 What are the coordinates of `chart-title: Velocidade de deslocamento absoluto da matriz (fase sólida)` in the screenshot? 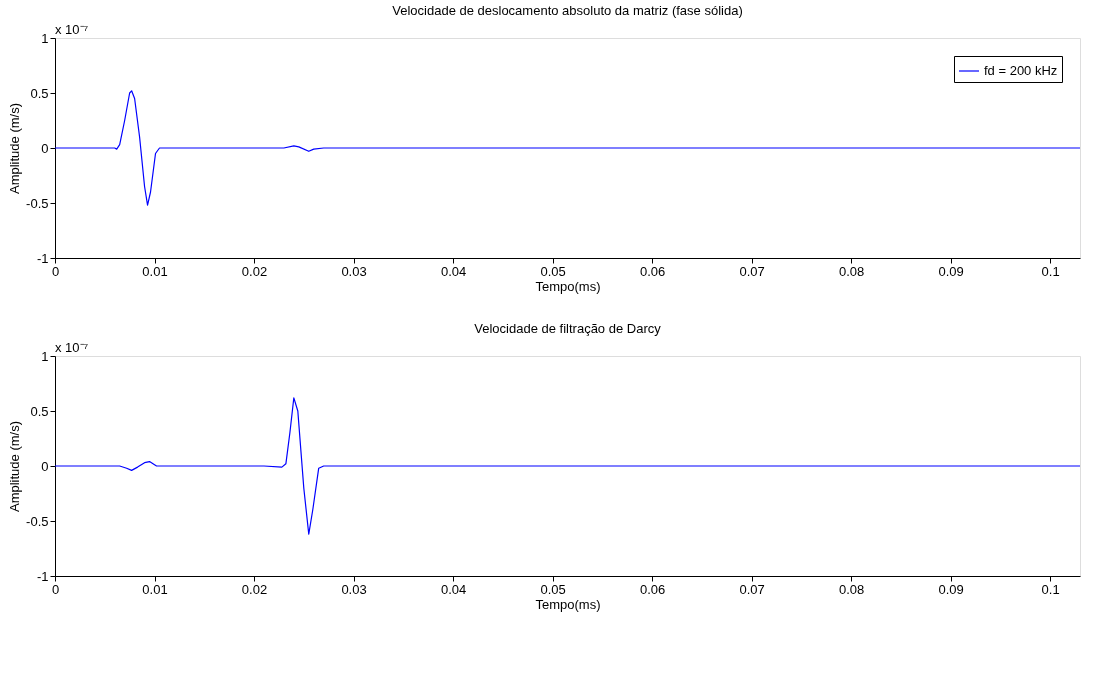 It's located at (567, 10).